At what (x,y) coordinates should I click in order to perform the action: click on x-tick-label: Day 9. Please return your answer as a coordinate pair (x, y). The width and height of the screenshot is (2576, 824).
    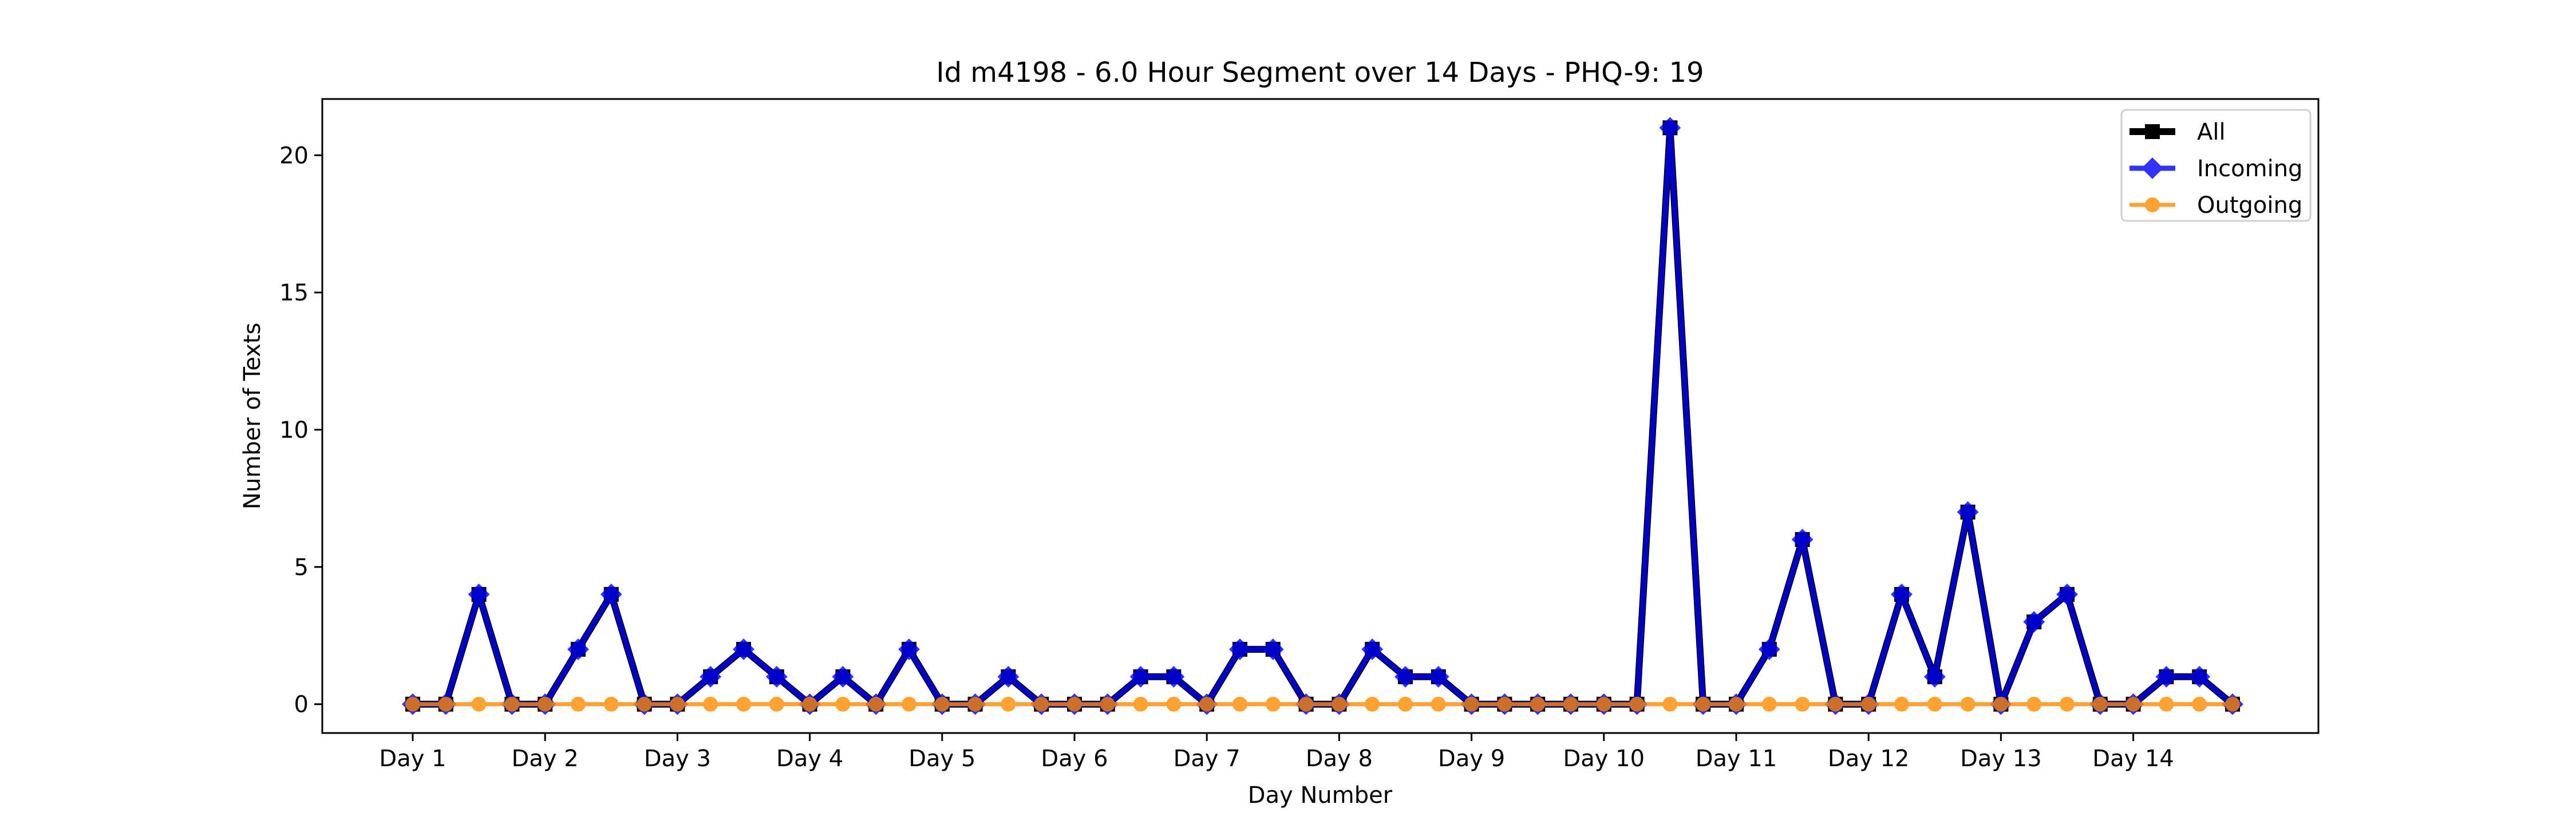
    Looking at the image, I should click on (1471, 759).